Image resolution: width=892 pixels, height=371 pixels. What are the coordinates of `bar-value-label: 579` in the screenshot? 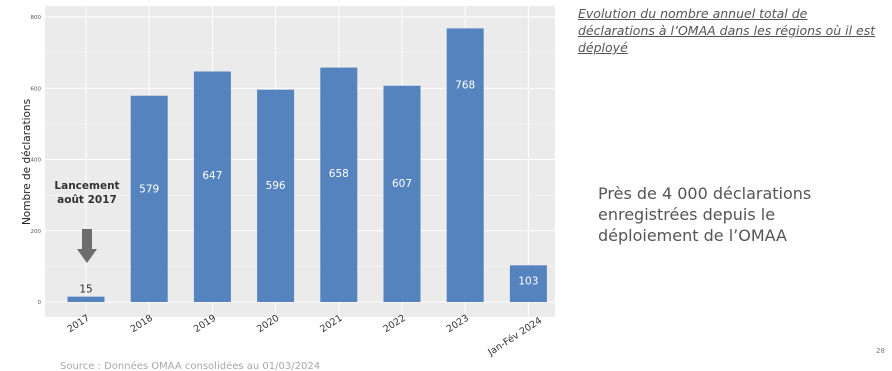 It's located at (149, 190).